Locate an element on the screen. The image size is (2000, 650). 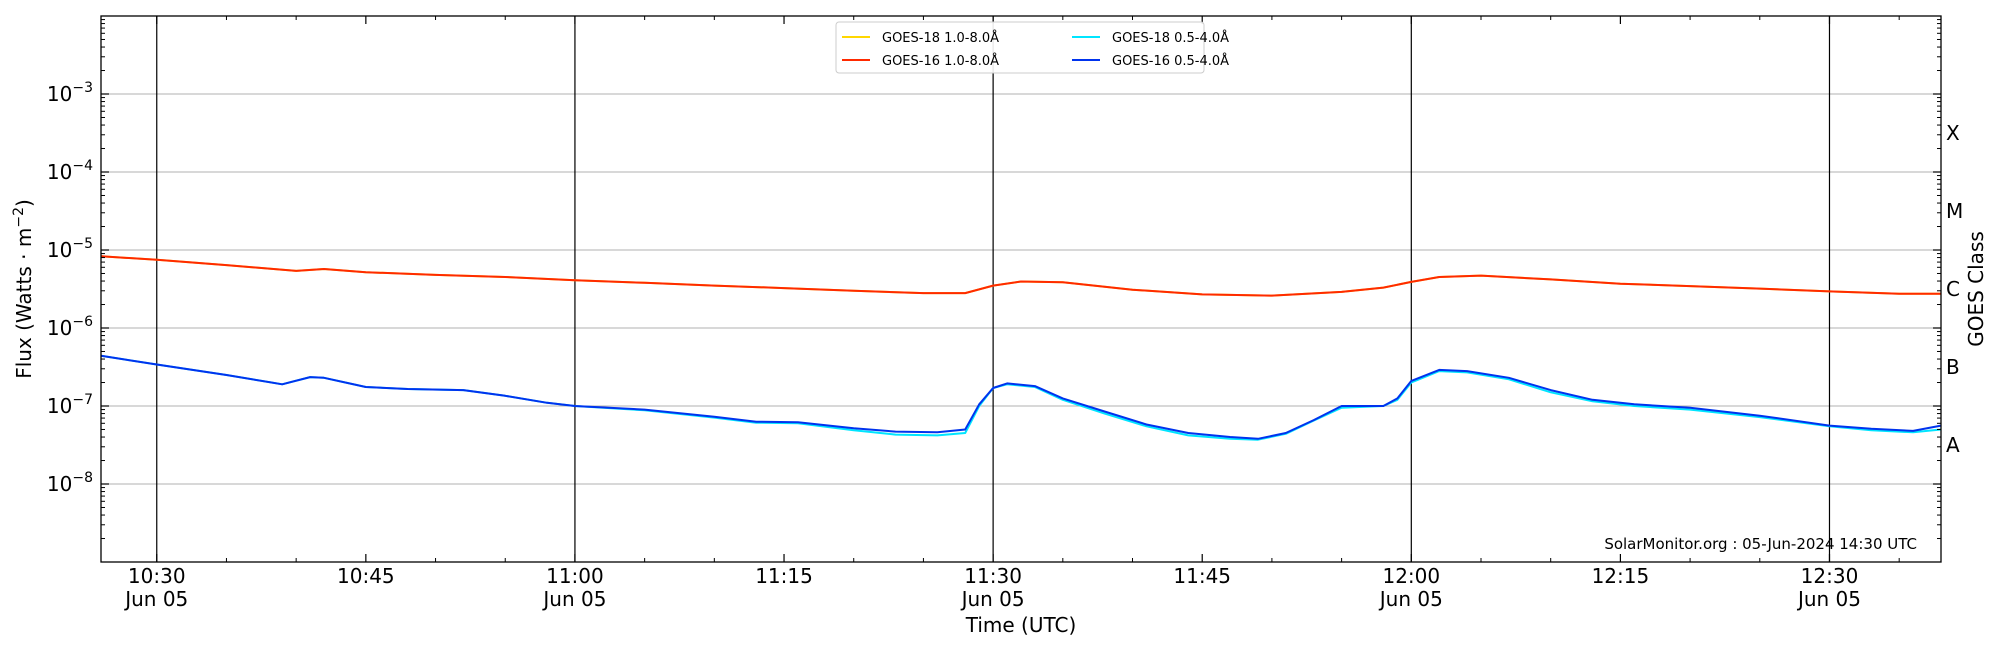
y-tick-label-exponent: −4 is located at coordinates (82, 166).